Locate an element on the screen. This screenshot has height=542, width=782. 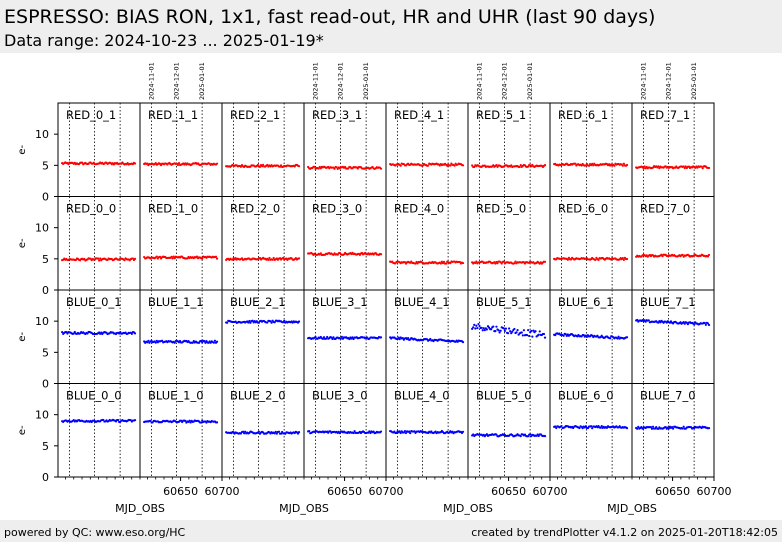
panel-label: RED_4_1 is located at coordinates (419, 115).